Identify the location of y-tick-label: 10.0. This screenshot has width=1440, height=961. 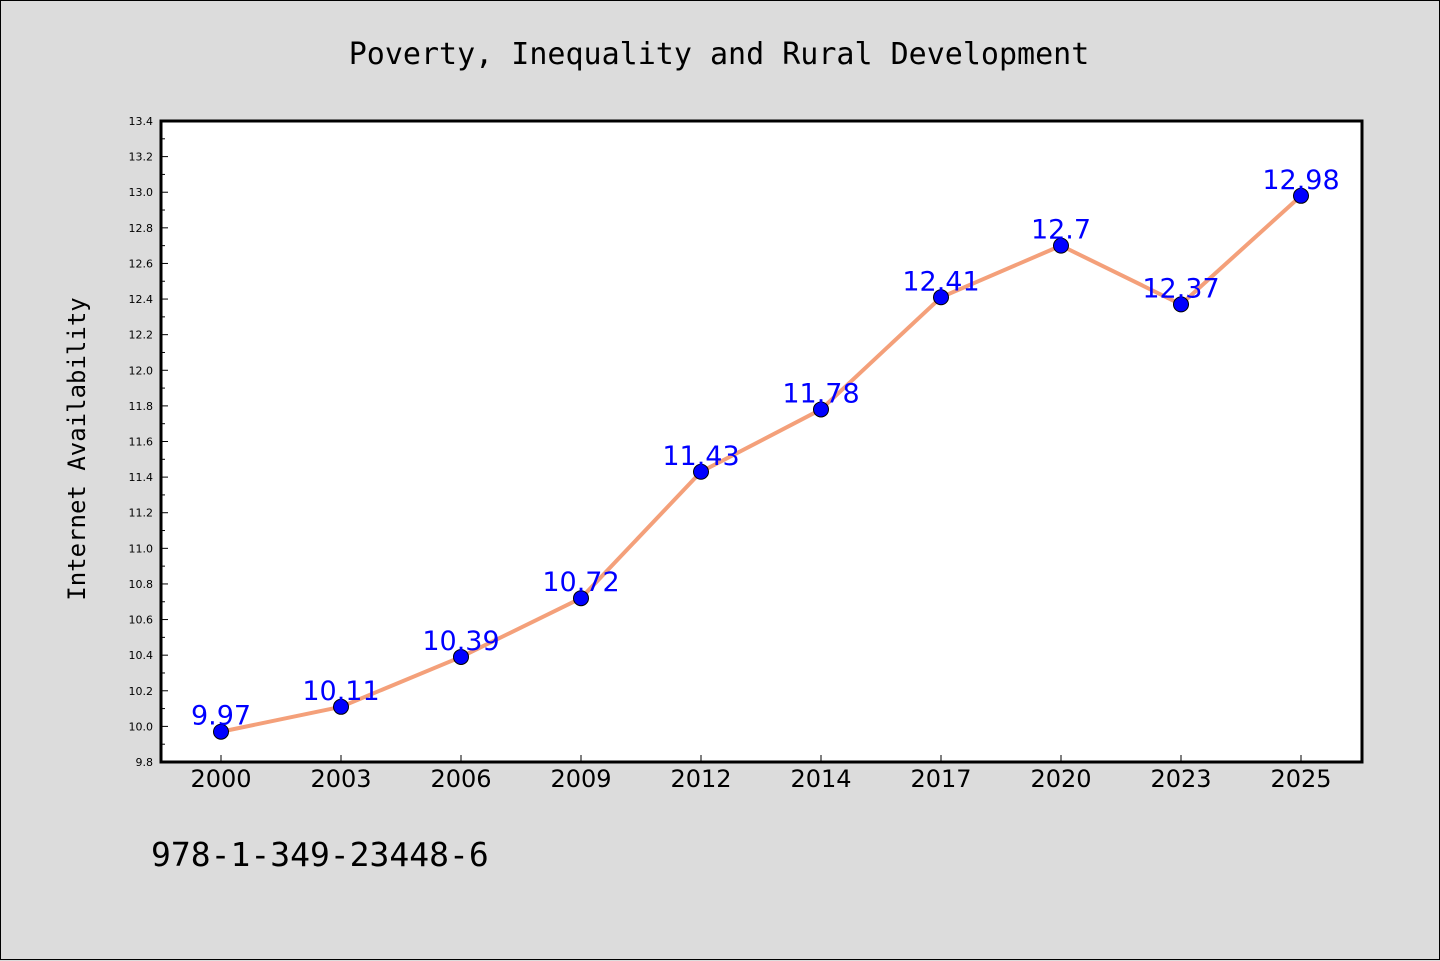
(141, 726).